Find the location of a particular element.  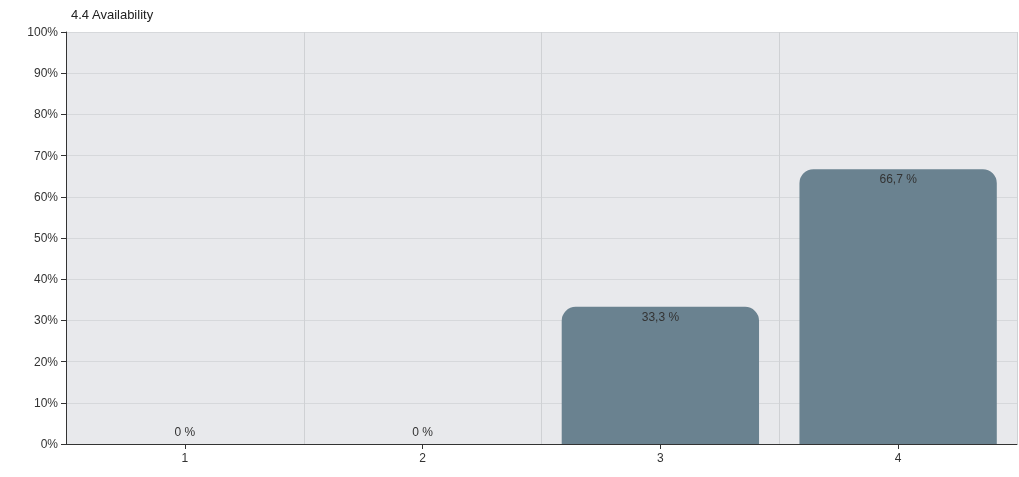

y-tick-label: 90% is located at coordinates (46, 73).